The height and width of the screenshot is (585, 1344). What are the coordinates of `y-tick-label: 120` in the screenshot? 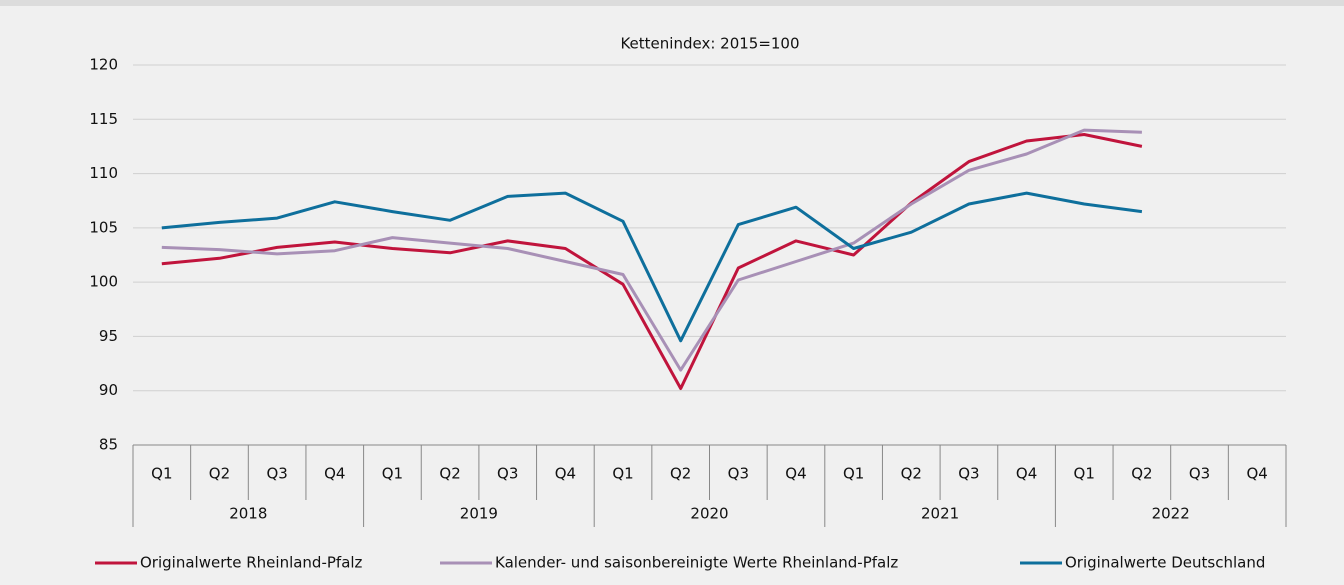 It's located at (103, 65).